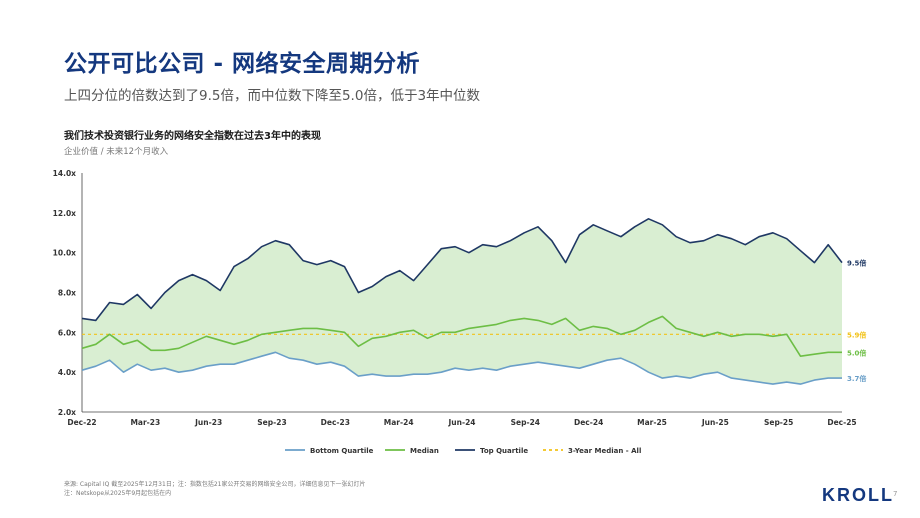 The height and width of the screenshot is (518, 920). I want to click on page-title: 公开可比公司 - 网络安全周期分析, so click(242, 64).